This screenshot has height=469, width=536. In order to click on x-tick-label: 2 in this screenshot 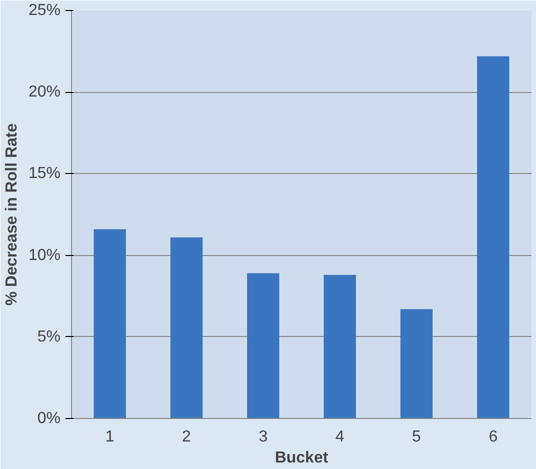, I will do `click(187, 437)`.